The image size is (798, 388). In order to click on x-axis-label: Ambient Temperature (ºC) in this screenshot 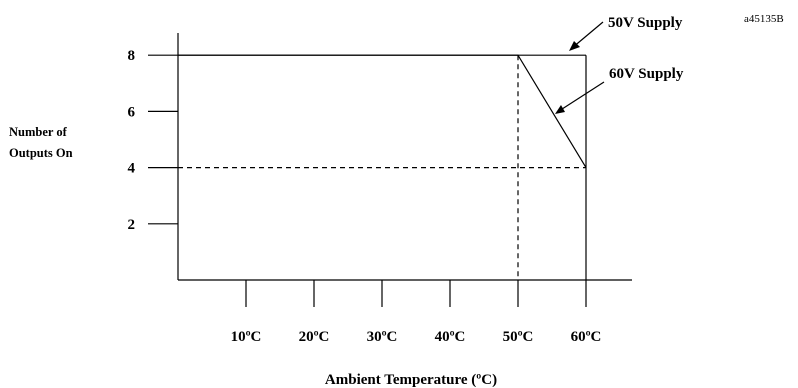, I will do `click(411, 380)`.